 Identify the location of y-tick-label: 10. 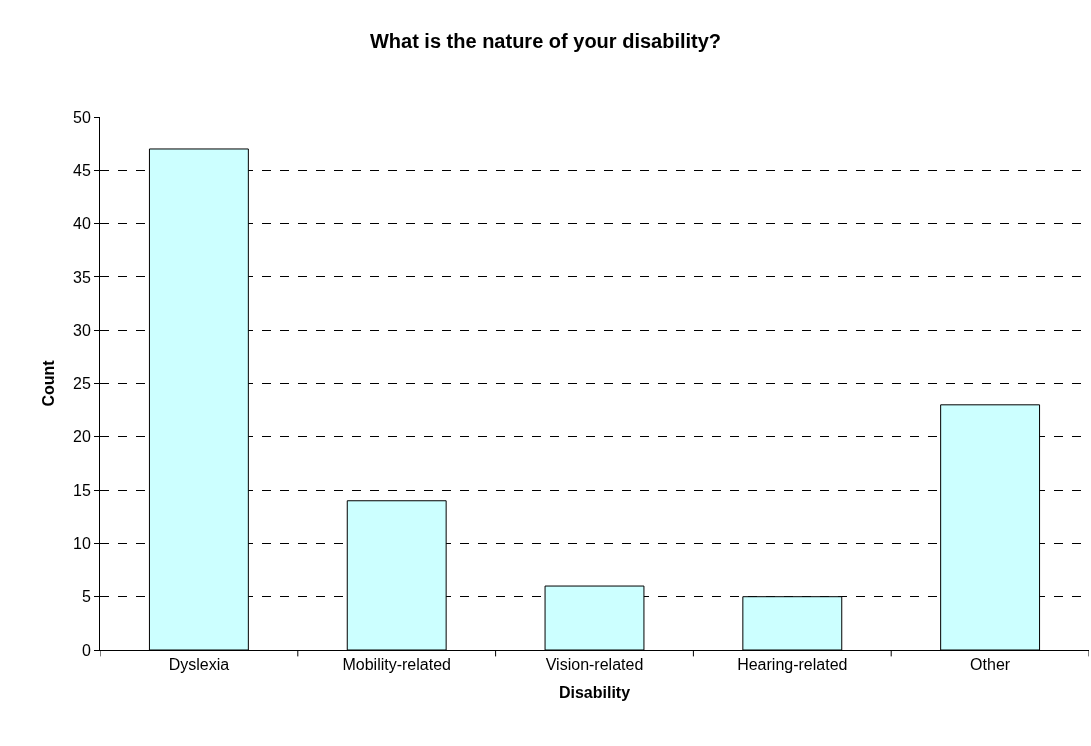
(82, 543).